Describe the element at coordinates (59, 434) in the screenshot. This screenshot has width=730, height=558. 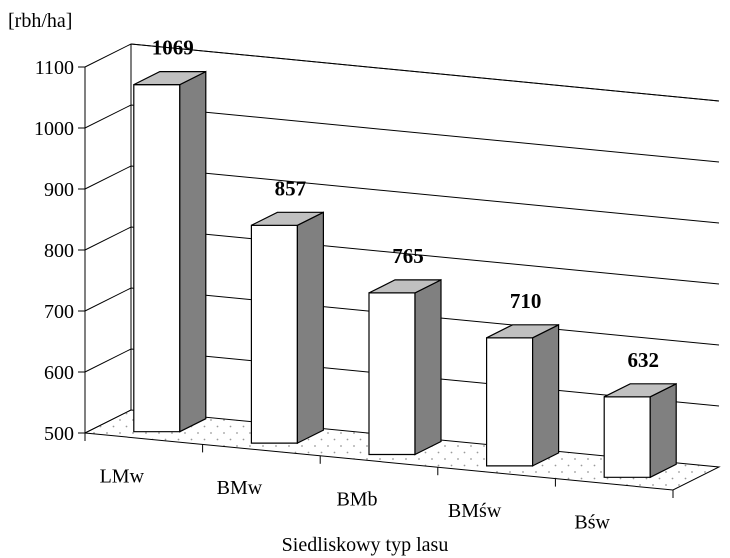
I see `y-tick-label: 500` at that location.